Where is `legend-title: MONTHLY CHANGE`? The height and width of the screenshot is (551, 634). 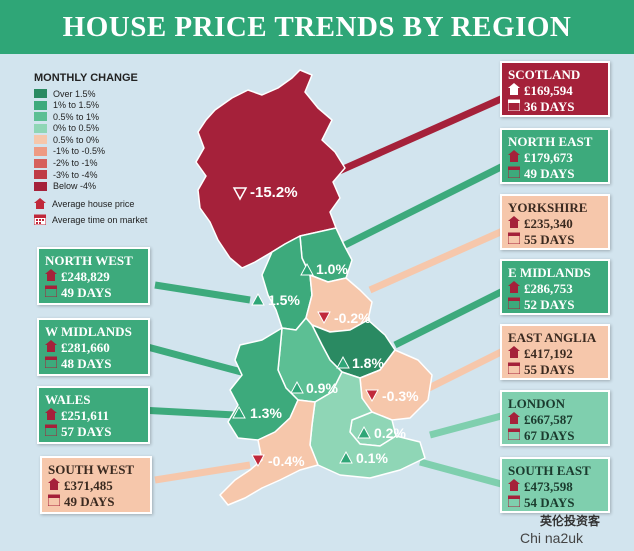
legend-title: MONTHLY CHANGE is located at coordinates (86, 78).